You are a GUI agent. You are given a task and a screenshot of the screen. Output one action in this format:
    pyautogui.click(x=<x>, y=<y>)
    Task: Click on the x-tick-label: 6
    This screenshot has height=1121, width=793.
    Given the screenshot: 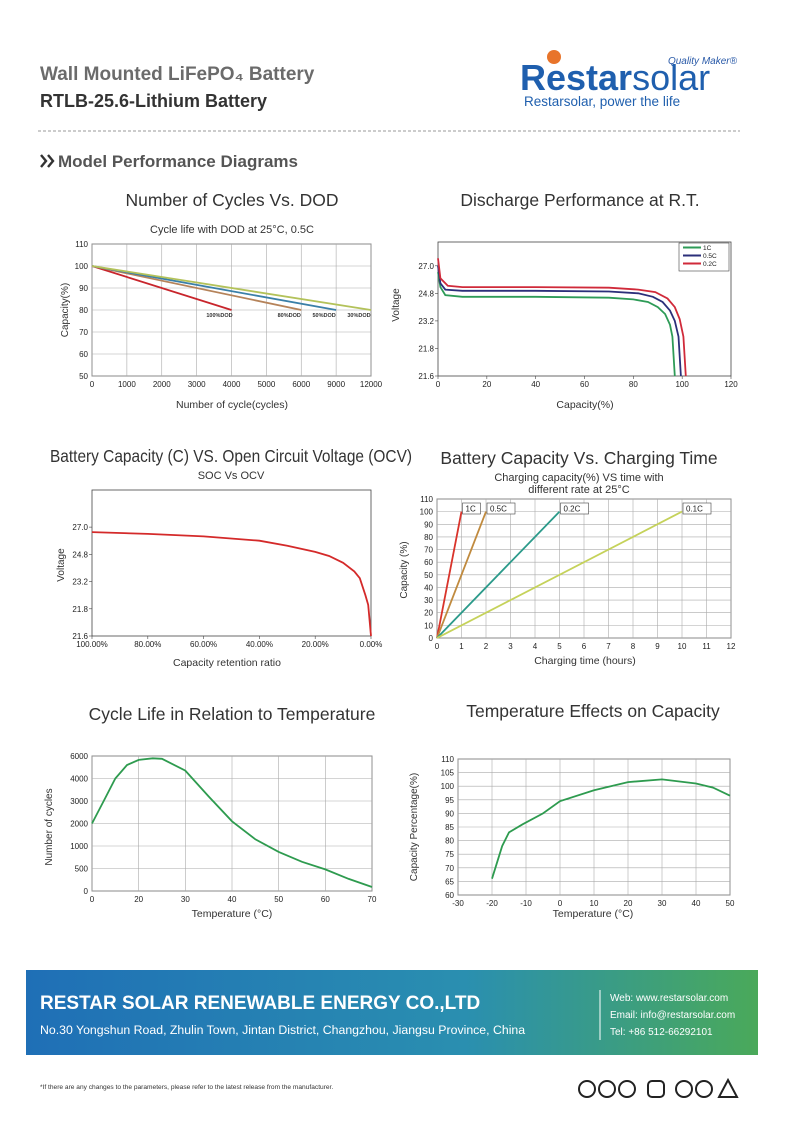 What is the action you would take?
    pyautogui.click(x=584, y=646)
    